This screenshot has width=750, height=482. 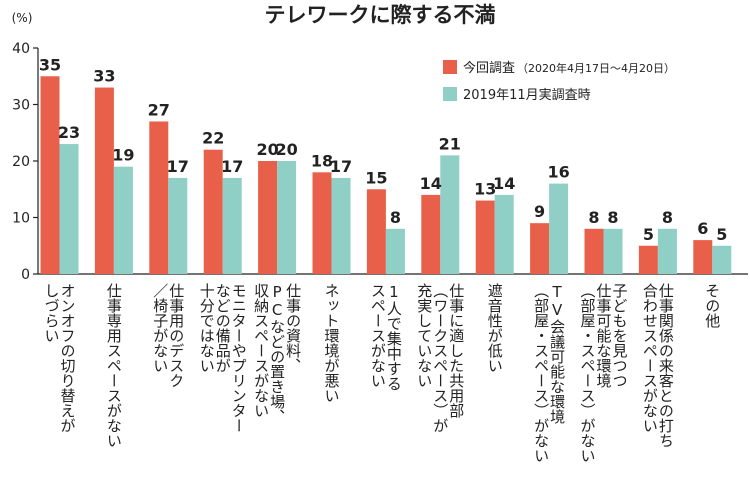 I want to click on category-label-line: モニターやプリンター, so click(x=239, y=358).